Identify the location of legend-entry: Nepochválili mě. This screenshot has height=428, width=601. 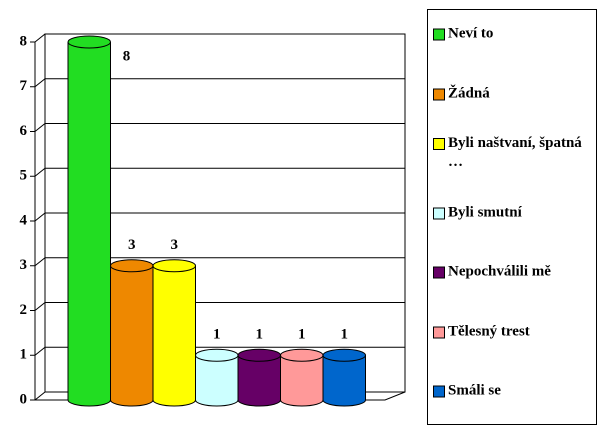
(513, 272).